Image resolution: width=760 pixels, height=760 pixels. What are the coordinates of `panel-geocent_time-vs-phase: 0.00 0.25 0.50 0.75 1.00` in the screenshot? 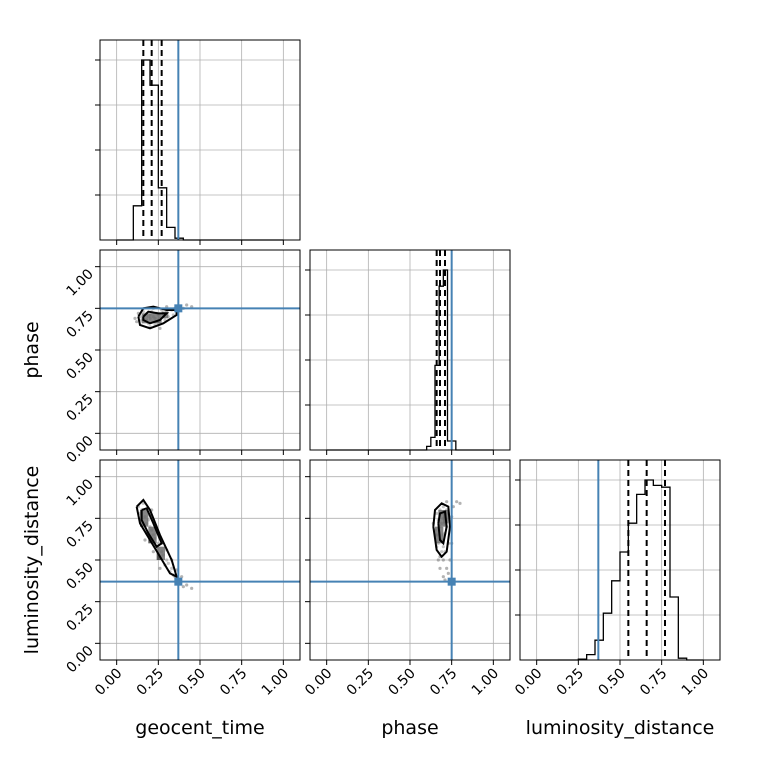 It's located at (182, 357).